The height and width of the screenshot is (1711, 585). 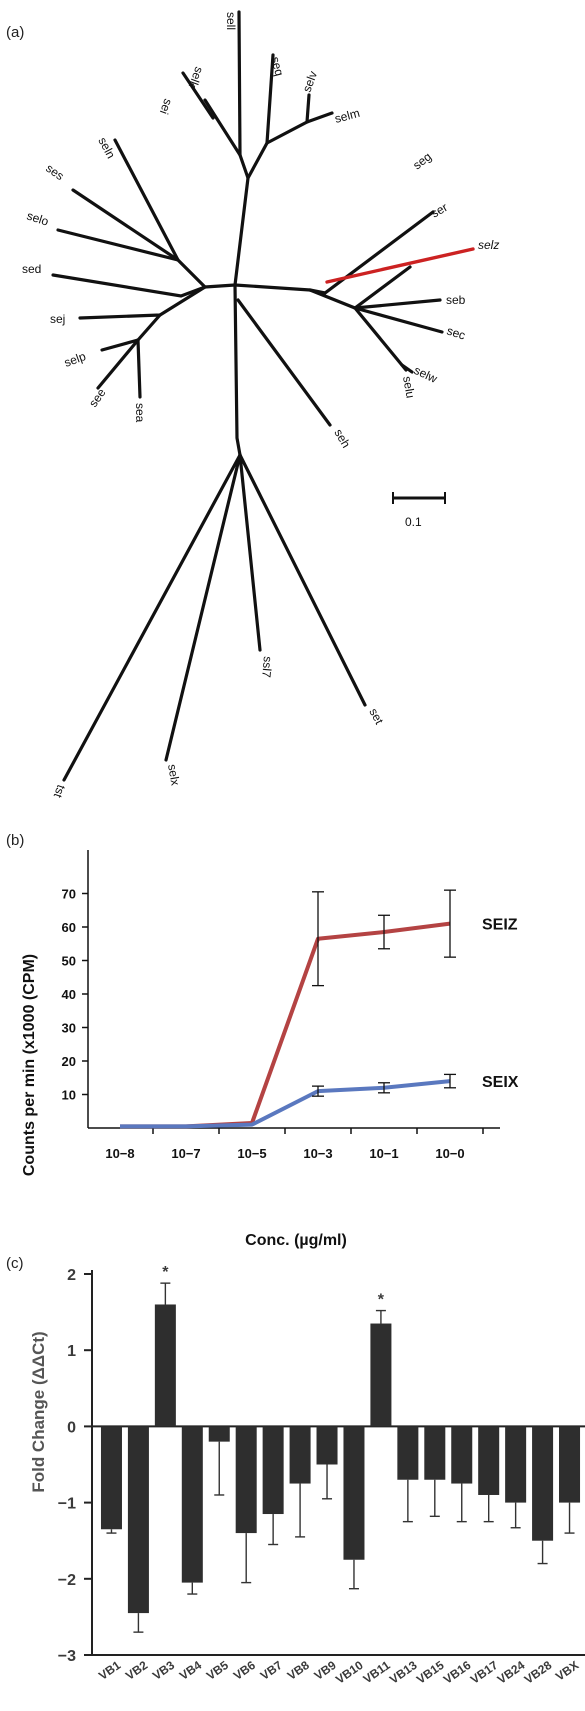 What do you see at coordinates (456, 300) in the screenshot?
I see `leaf-label: seb` at bounding box center [456, 300].